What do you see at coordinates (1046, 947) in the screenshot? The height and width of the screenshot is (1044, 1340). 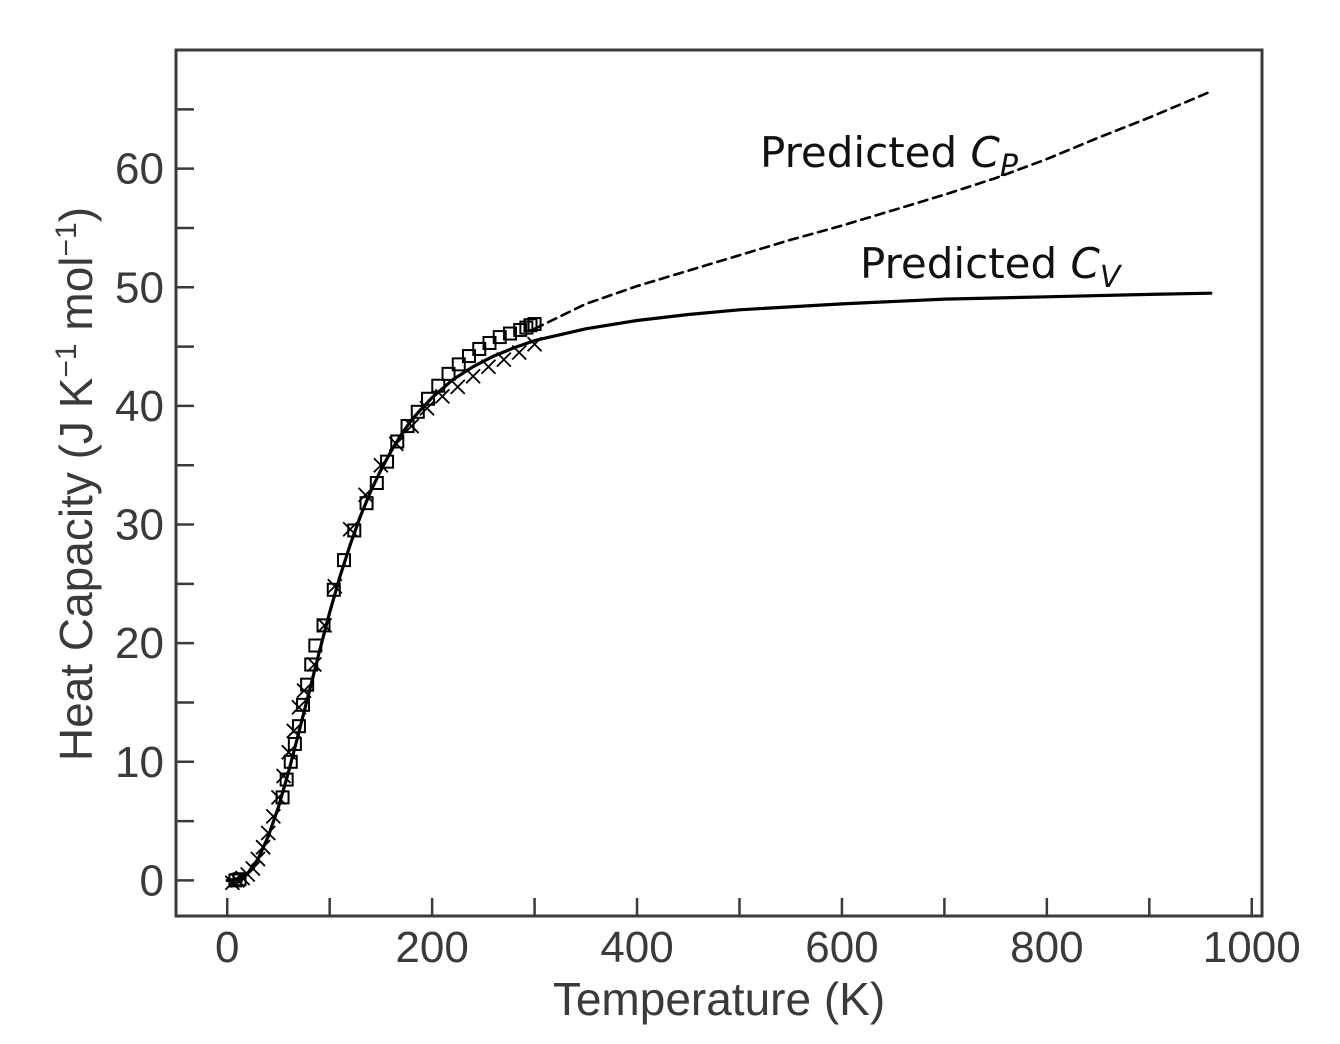 I see `x-tick-label: 800` at bounding box center [1046, 947].